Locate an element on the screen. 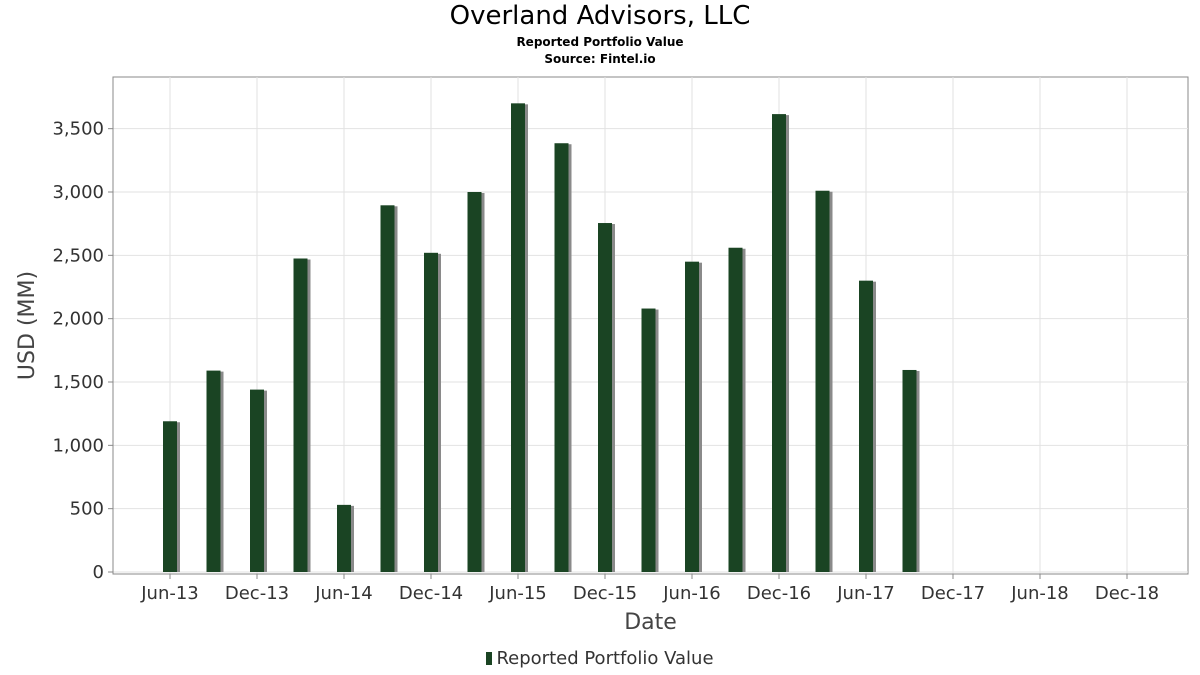  chart-title: Overland Advisors, LLC is located at coordinates (600, 16).